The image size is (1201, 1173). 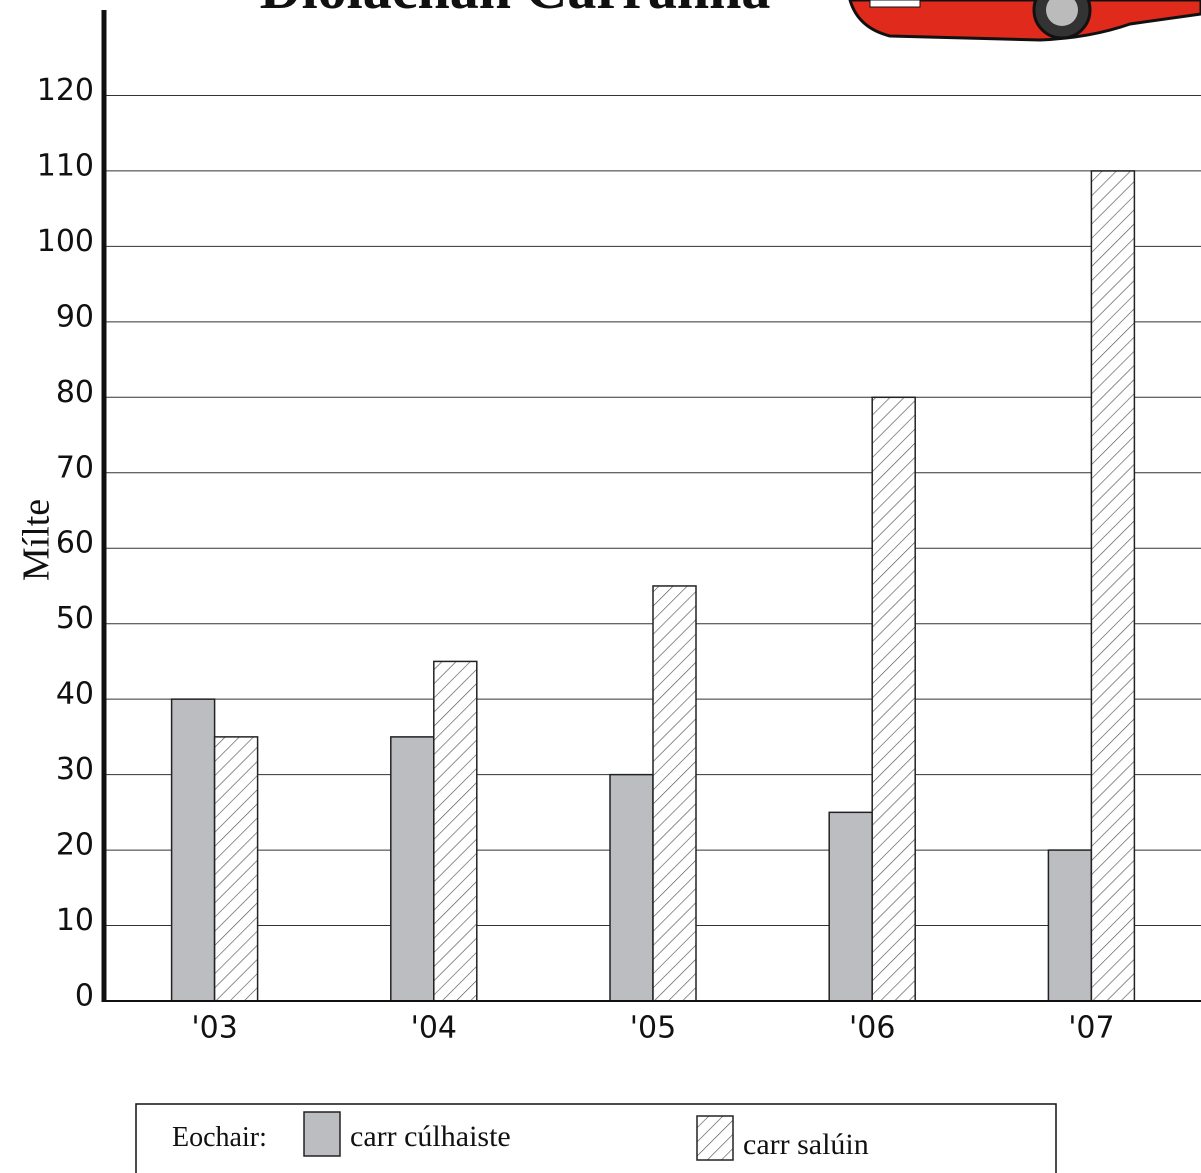 What do you see at coordinates (430, 1136) in the screenshot?
I see `legend-label: carr cúlhaiste` at bounding box center [430, 1136].